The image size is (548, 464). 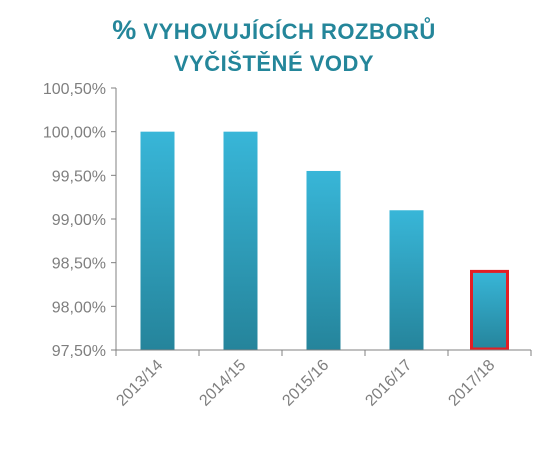 I want to click on y-tick-label: 98,50%, so click(x=79, y=264).